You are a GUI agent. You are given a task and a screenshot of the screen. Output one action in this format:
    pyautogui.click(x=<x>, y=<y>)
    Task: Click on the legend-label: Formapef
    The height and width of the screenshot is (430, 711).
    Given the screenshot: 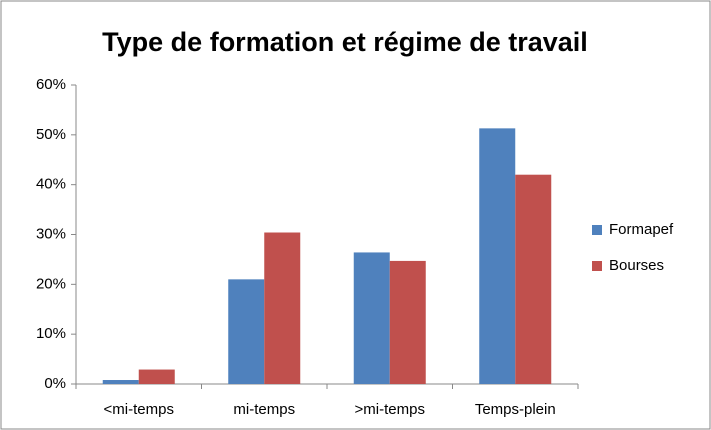 What is the action you would take?
    pyautogui.click(x=641, y=229)
    